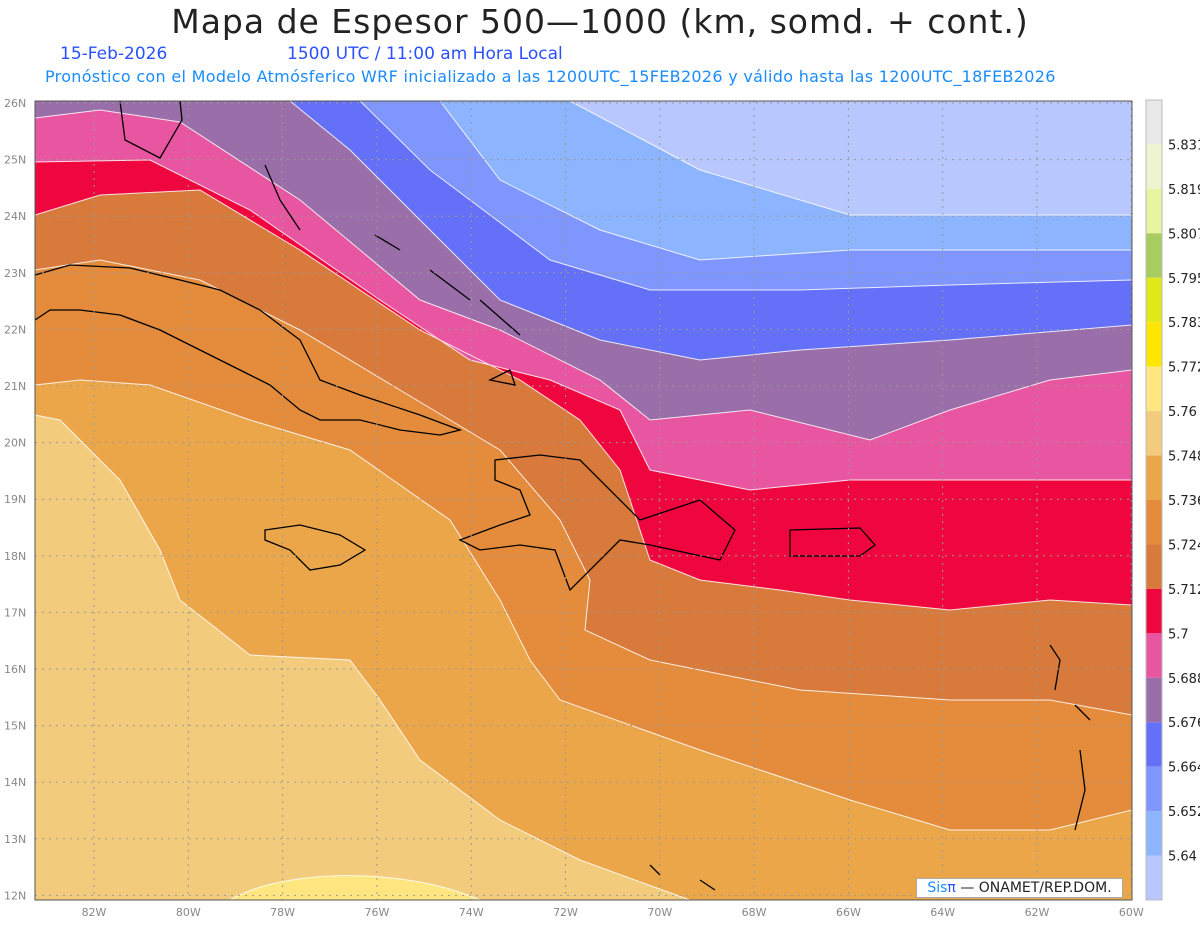  Describe the element at coordinates (1178, 634) in the screenshot. I see `colorbar-label: 5.7` at that location.